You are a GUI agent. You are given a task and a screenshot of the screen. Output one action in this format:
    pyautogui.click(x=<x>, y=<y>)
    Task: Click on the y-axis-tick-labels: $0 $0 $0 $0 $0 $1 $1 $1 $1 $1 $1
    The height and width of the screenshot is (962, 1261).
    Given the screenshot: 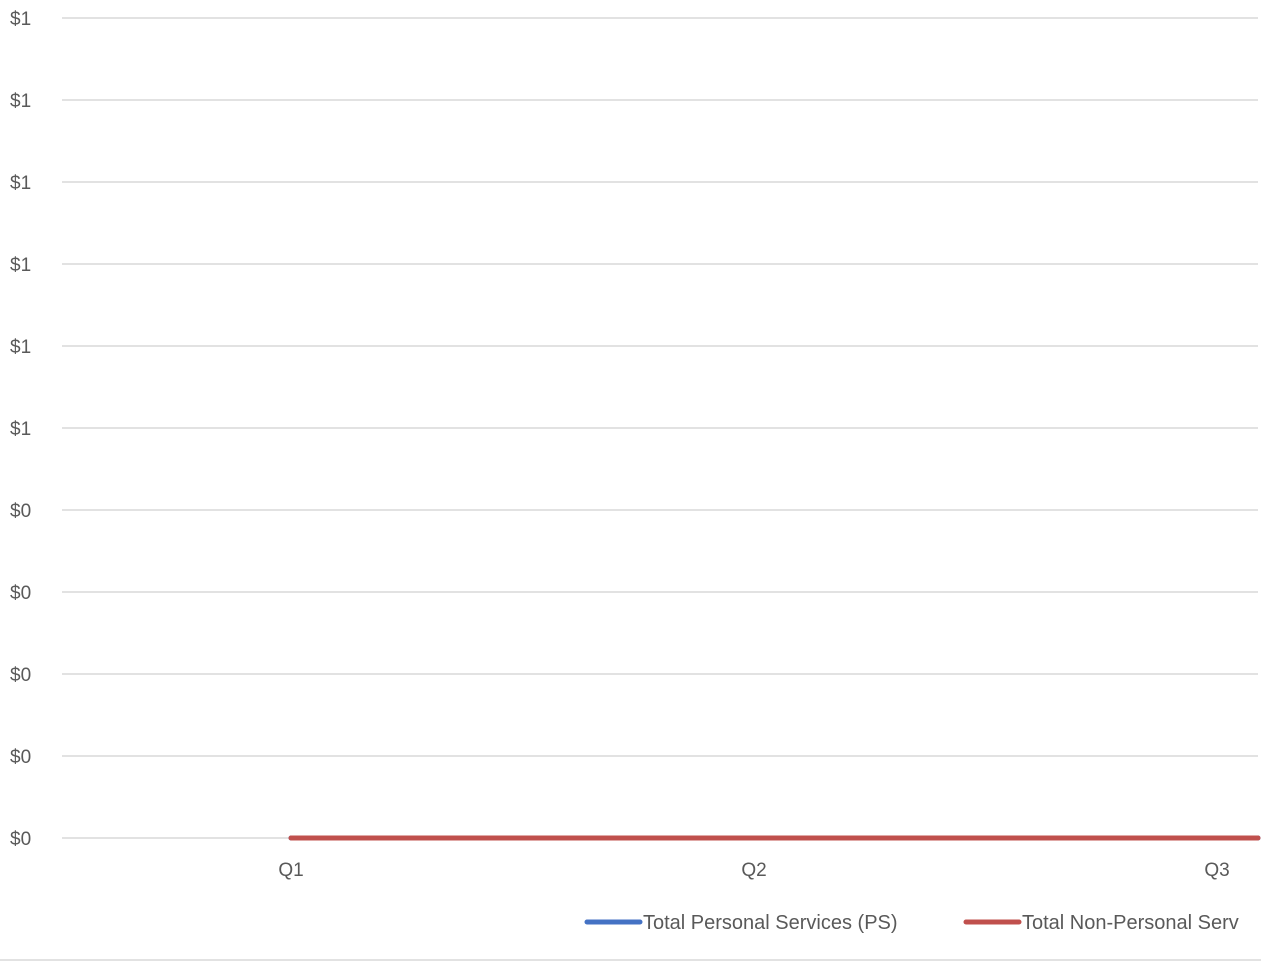 What is the action you would take?
    pyautogui.click(x=20, y=429)
    